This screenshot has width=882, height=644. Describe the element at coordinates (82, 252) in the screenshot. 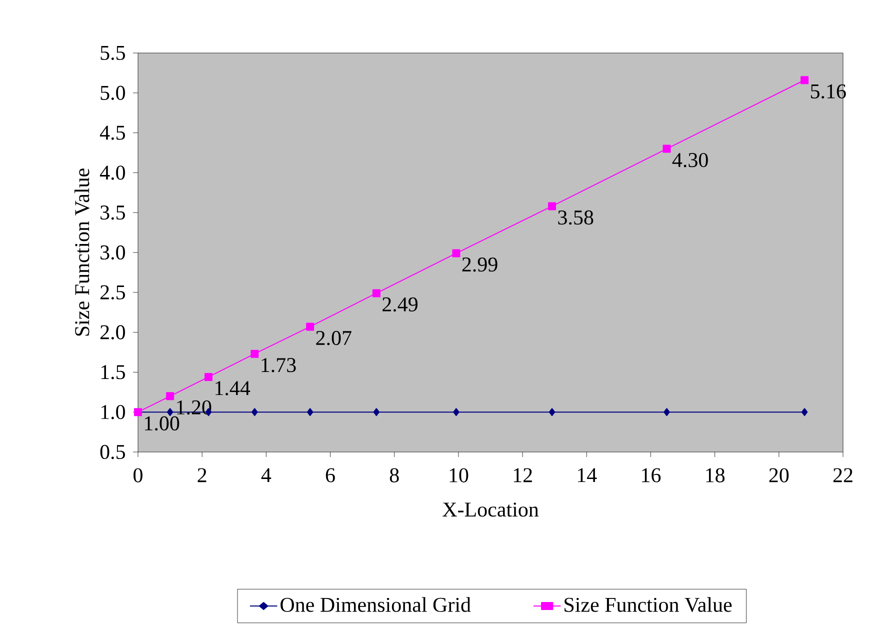

I see `y-axis-title: Size Function Value` at that location.